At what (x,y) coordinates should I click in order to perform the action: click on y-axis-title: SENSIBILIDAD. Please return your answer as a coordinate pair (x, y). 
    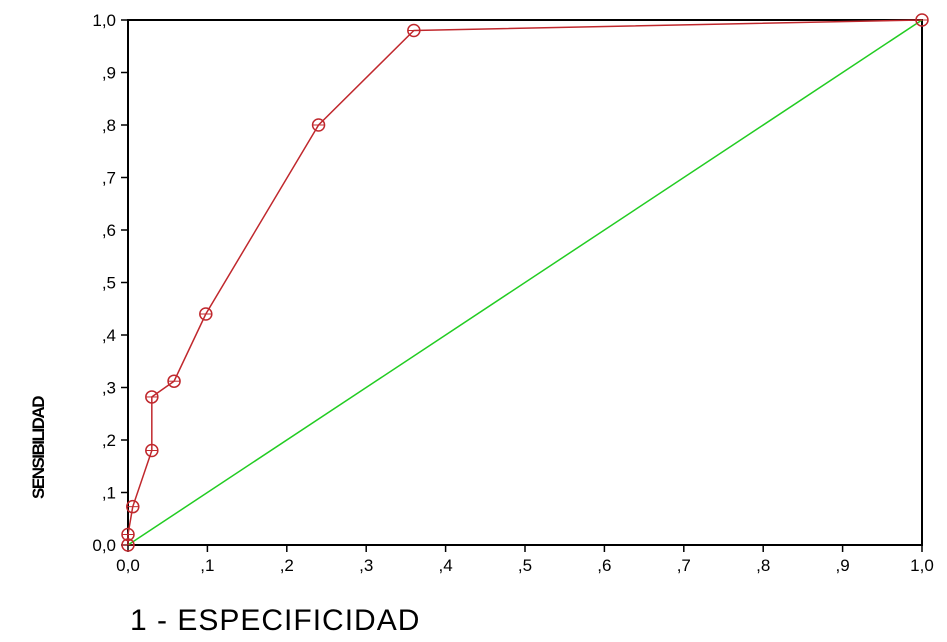
    Looking at the image, I should click on (38, 448).